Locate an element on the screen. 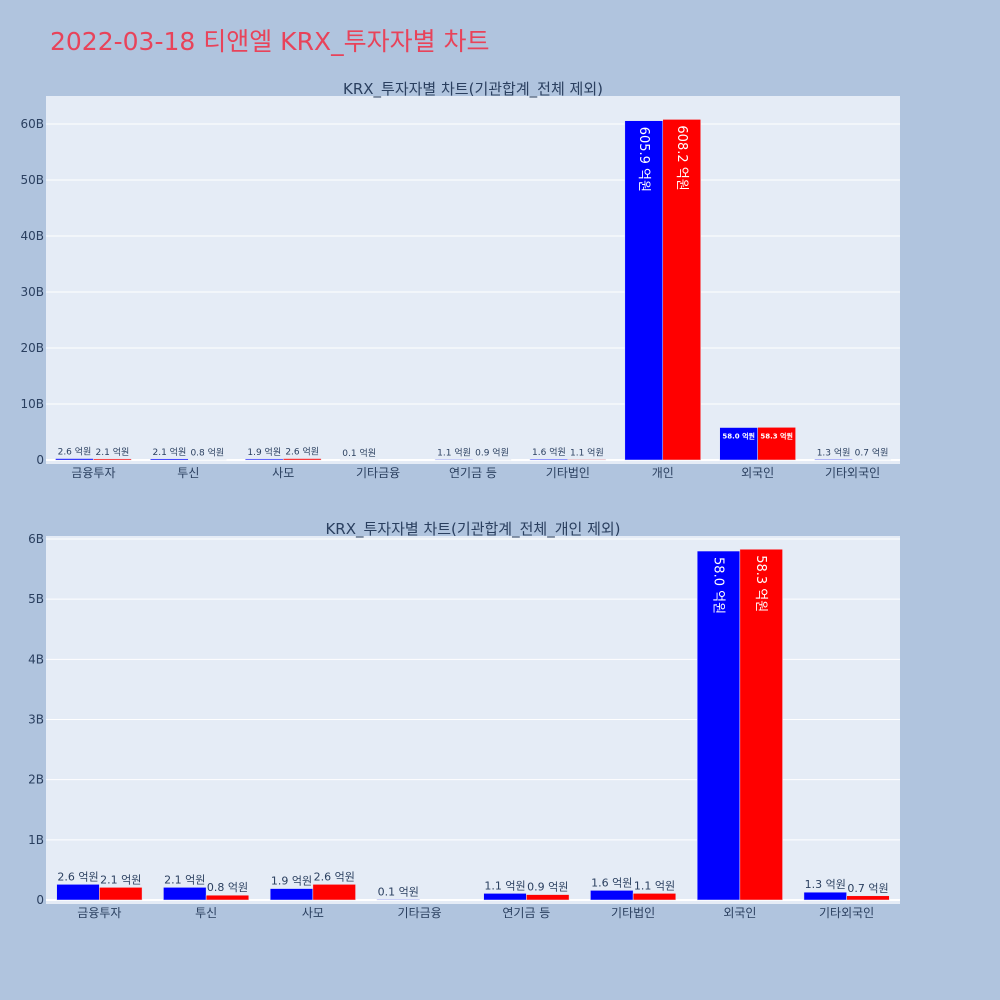 The height and width of the screenshot is (1000, 1000). y-tick-label: 50B is located at coordinates (32, 180).